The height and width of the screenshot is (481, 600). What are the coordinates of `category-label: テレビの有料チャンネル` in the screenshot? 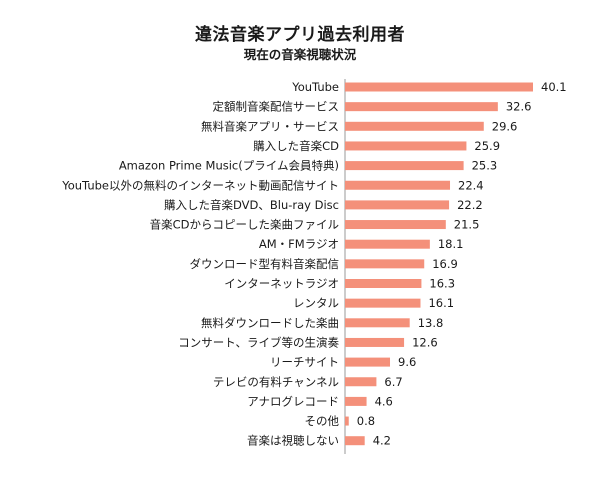 It's located at (276, 382).